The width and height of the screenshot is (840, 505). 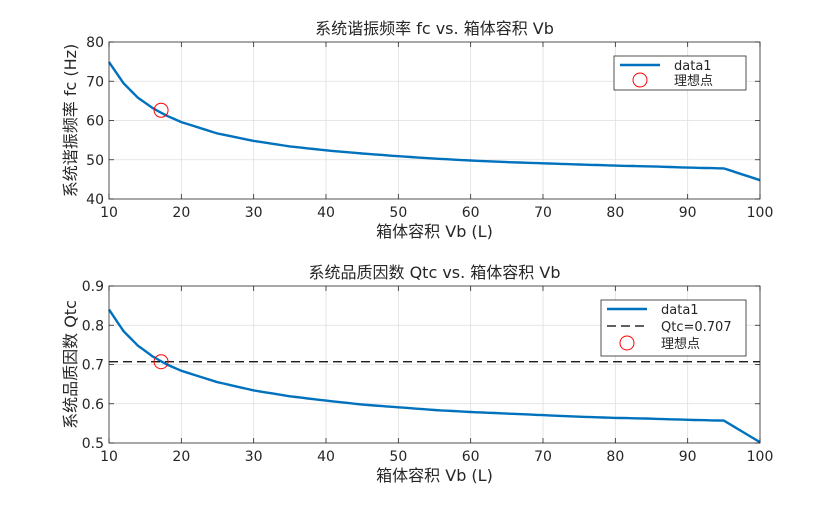 I want to click on y-tick-label: 0.8, so click(x=93, y=326).